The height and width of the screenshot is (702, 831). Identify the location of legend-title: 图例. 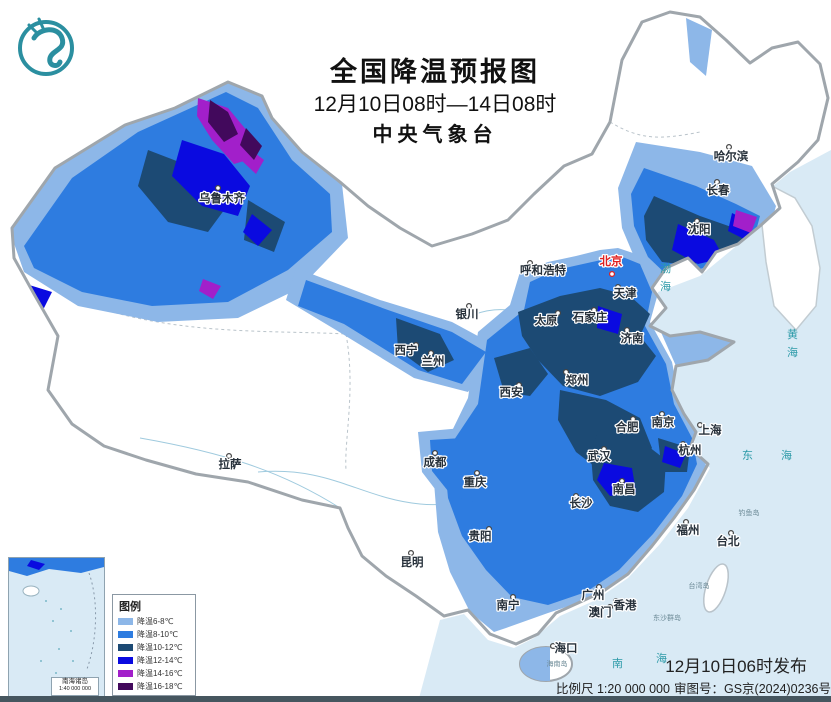
(130, 607).